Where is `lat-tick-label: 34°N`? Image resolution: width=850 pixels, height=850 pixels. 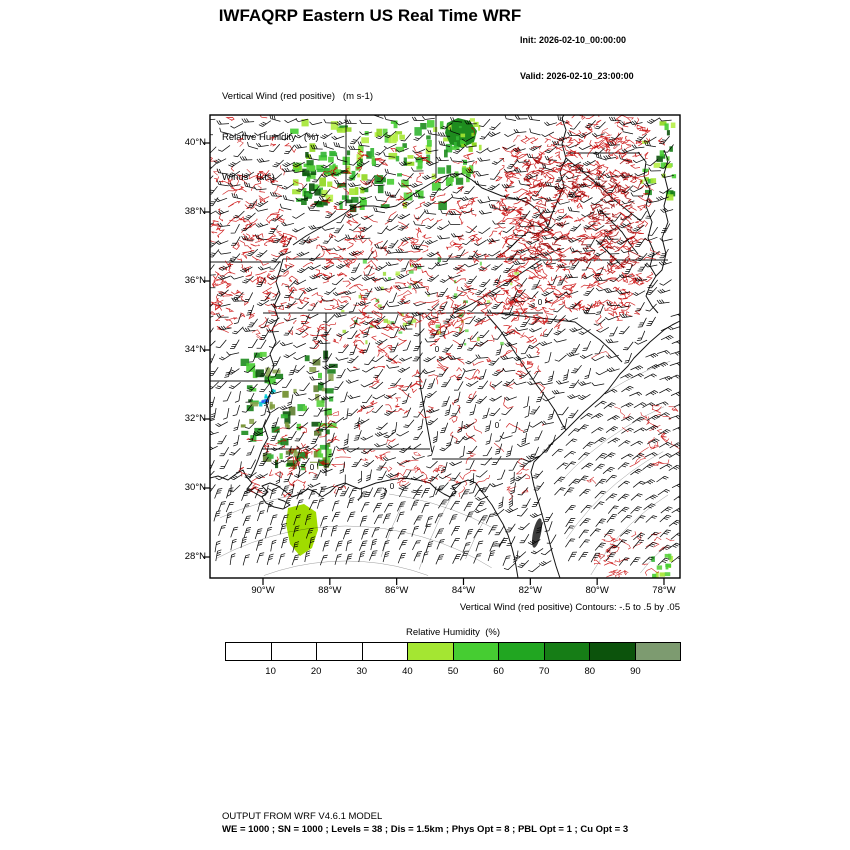 lat-tick-label: 34°N is located at coordinates (195, 349).